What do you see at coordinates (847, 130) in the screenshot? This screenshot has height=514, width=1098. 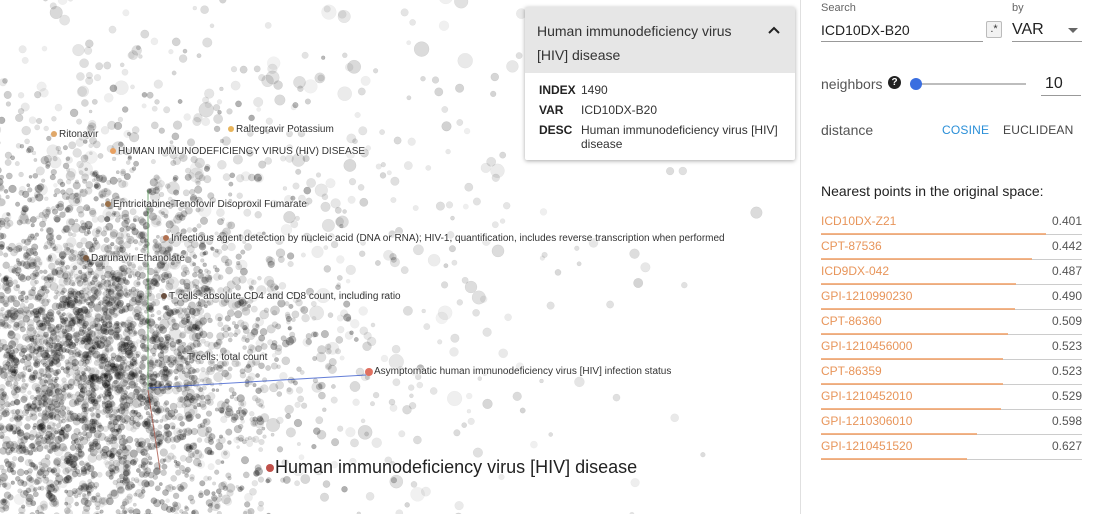 I see `distance-label: distance` at bounding box center [847, 130].